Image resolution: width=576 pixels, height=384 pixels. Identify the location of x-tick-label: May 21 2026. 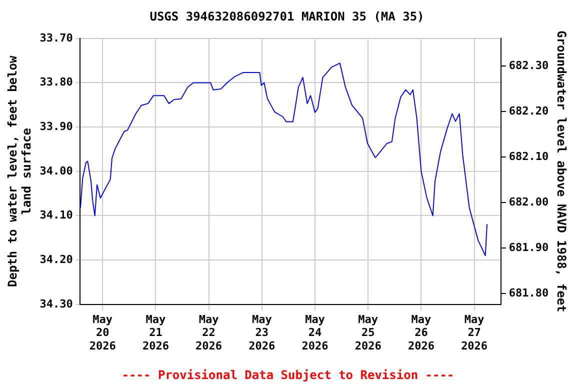
(156, 332).